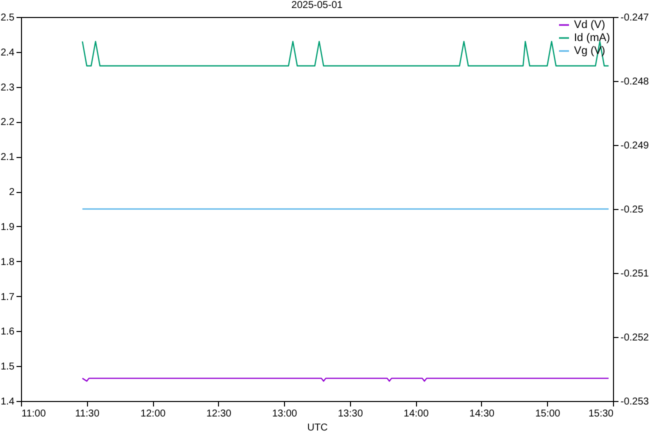 Image resolution: width=651 pixels, height=432 pixels. Describe the element at coordinates (482, 414) in the screenshot. I see `x-tick-label: 14:30` at that location.